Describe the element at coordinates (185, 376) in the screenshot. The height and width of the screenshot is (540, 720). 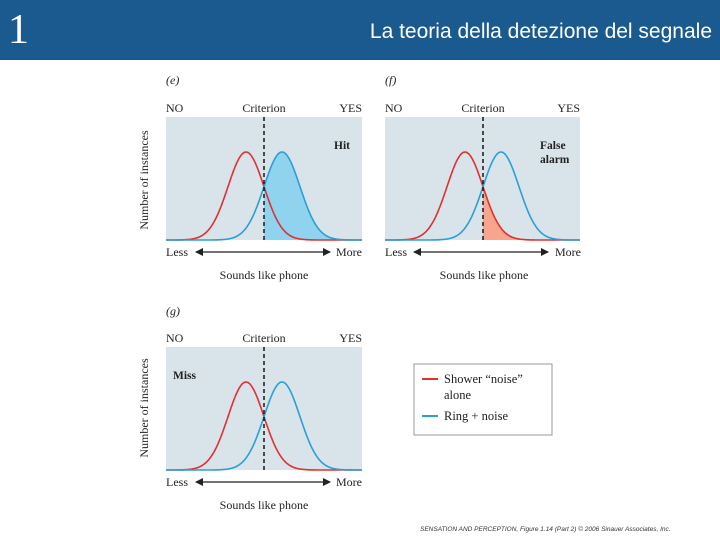
I see `outcome-label: Miss` at that location.